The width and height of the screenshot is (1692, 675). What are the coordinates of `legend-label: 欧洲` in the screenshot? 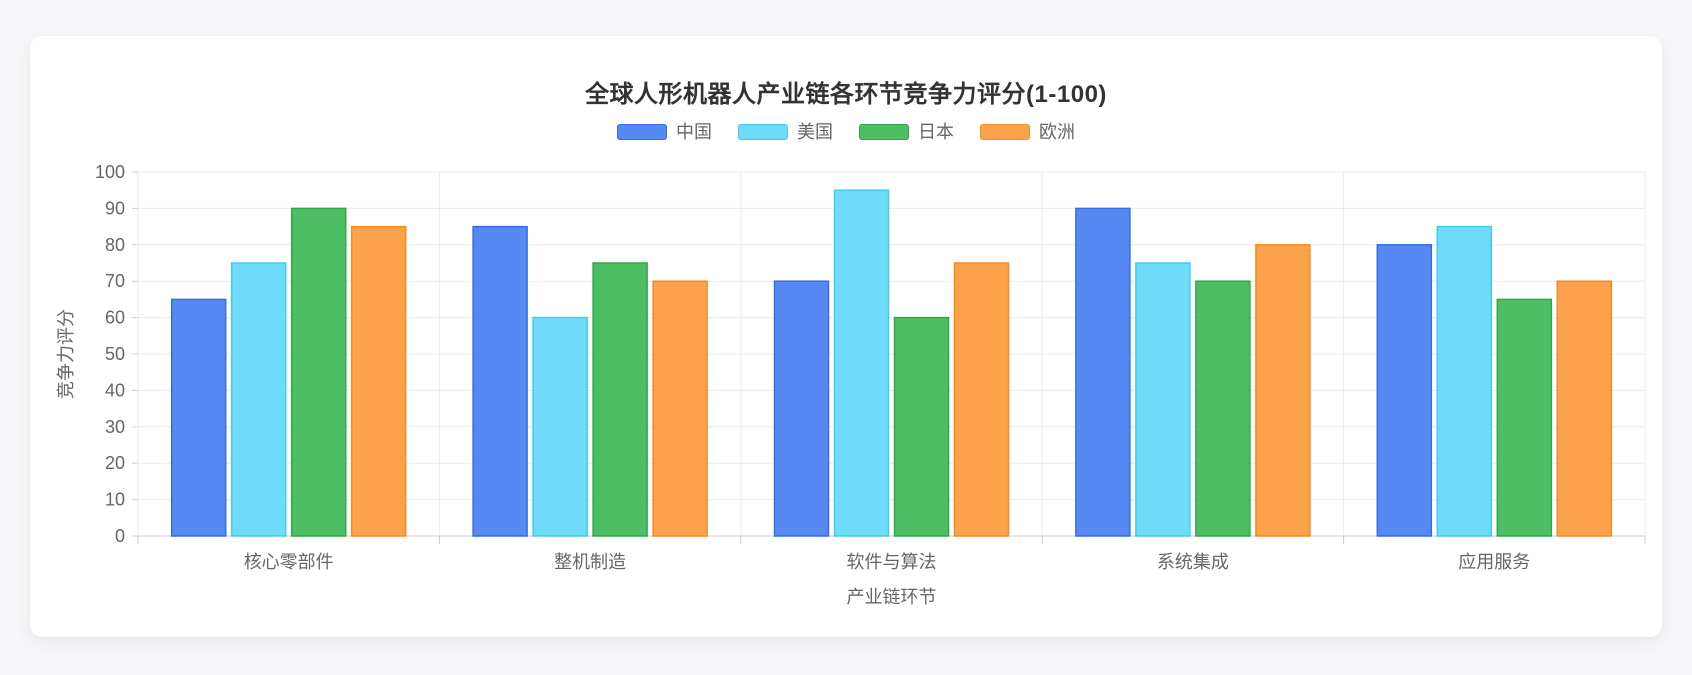 It's located at (1057, 132).